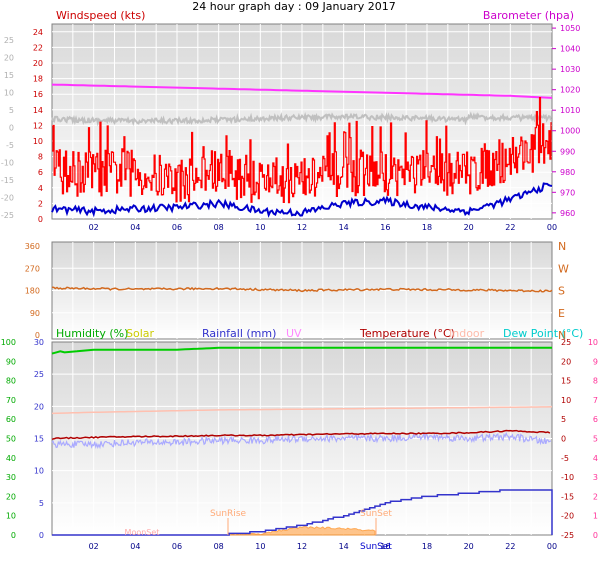 Image resolution: width=608 pixels, height=561 pixels. I want to click on sunset-axis-label: SunSet, so click(376, 547).